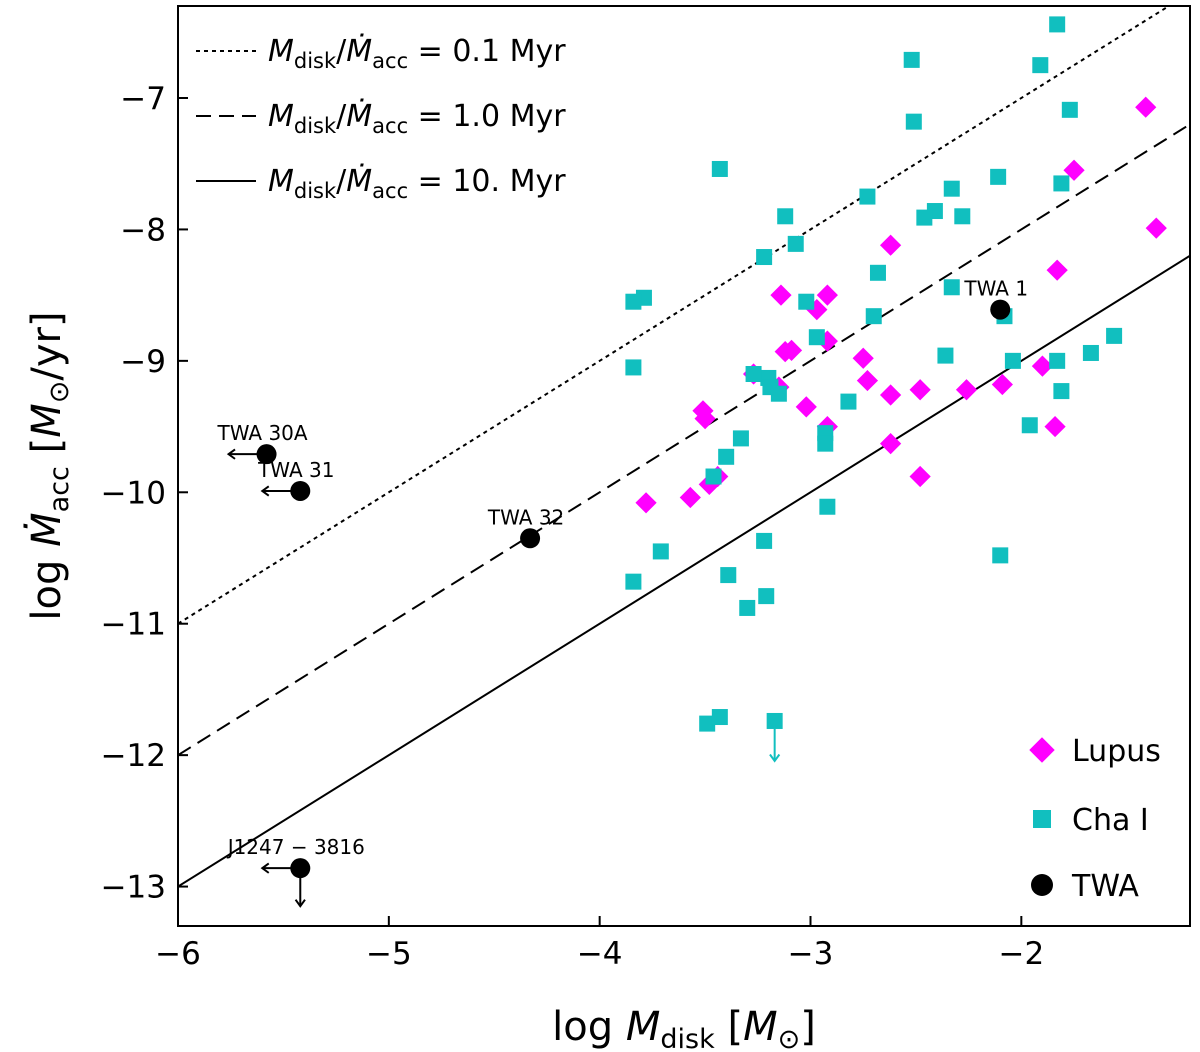  Describe the element at coordinates (643, 1027) in the screenshot. I see `x-axis-label-var: M` at that location.